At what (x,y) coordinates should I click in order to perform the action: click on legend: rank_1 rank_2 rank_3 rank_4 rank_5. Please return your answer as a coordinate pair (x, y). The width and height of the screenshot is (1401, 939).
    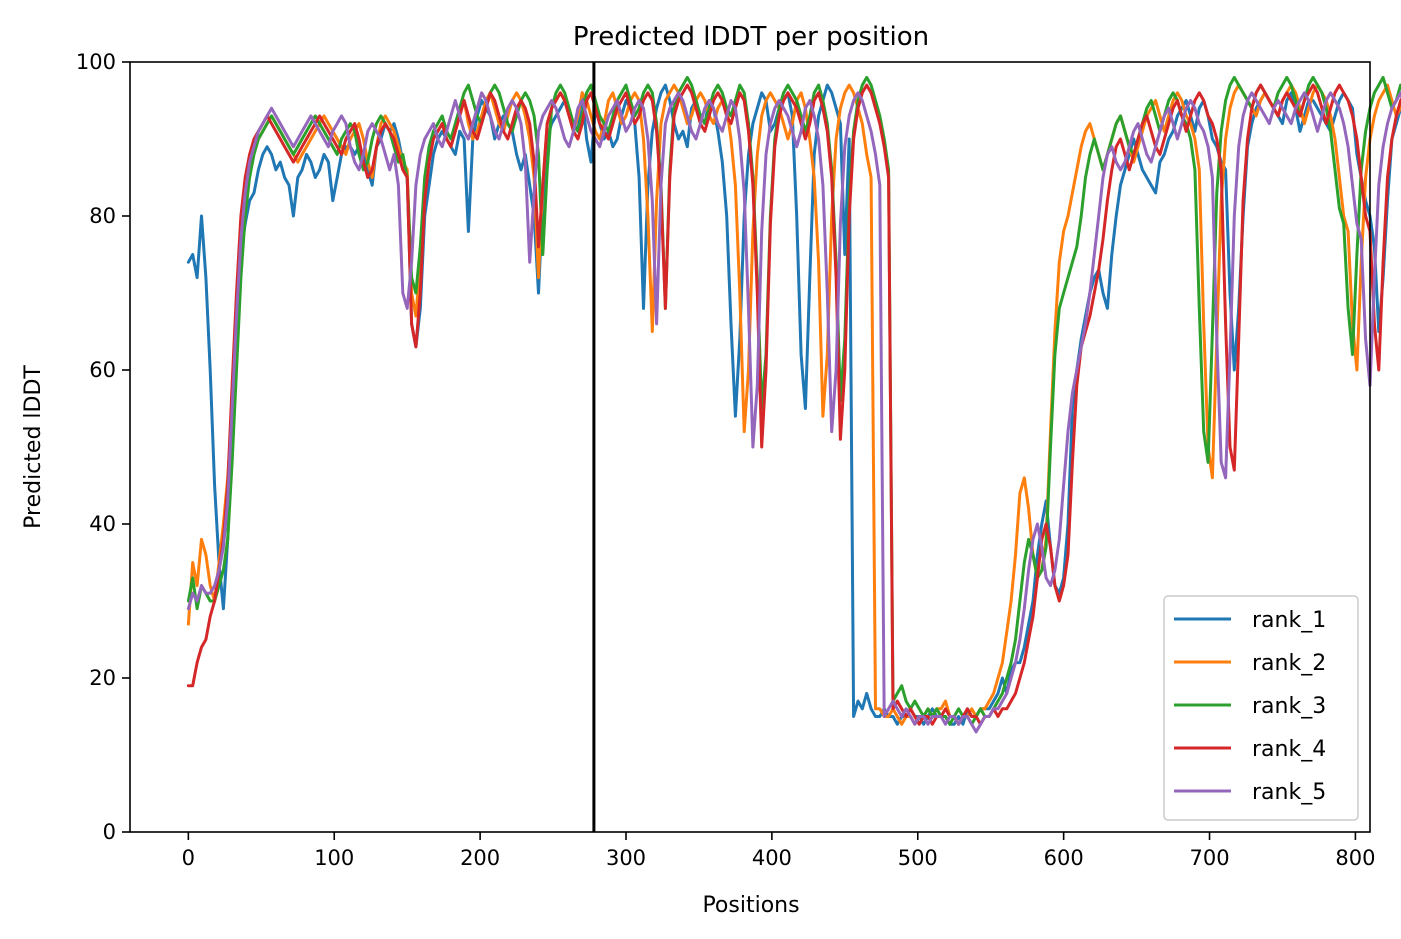
    Looking at the image, I should click on (1261, 708).